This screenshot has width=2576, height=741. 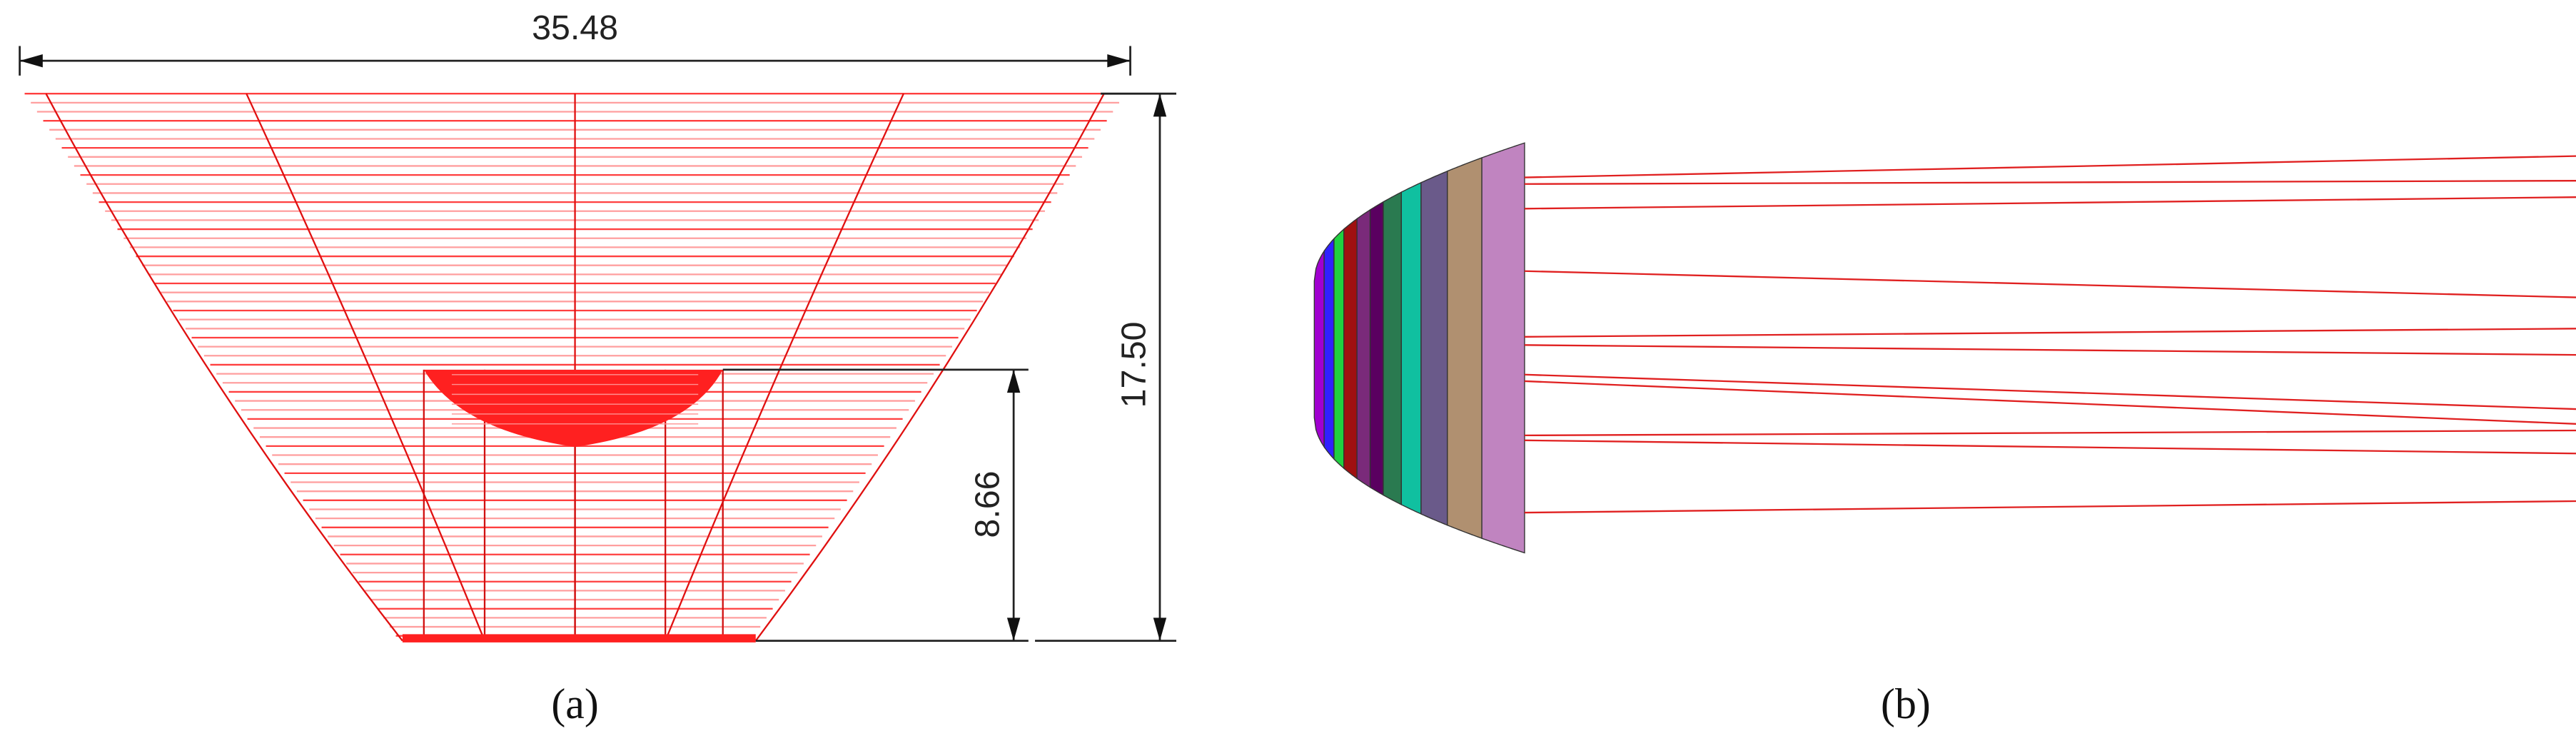 I want to click on caption-a: (a), so click(x=574, y=703).